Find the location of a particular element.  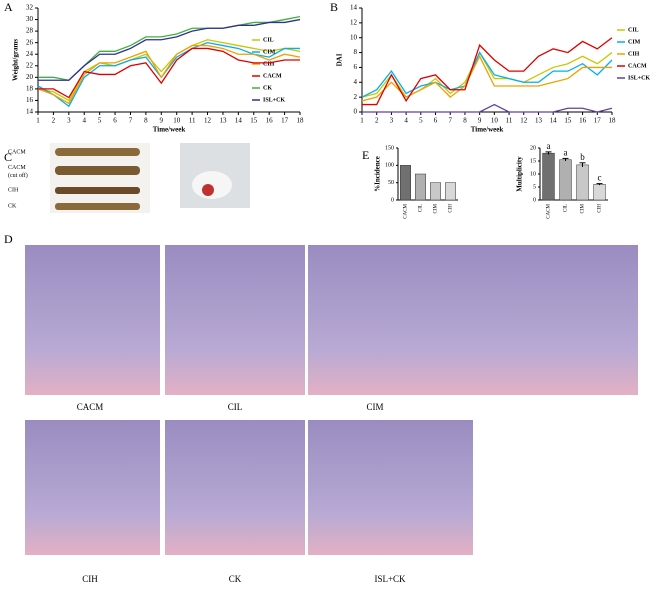

x-tick-label: 5 is located at coordinates (421, 121).